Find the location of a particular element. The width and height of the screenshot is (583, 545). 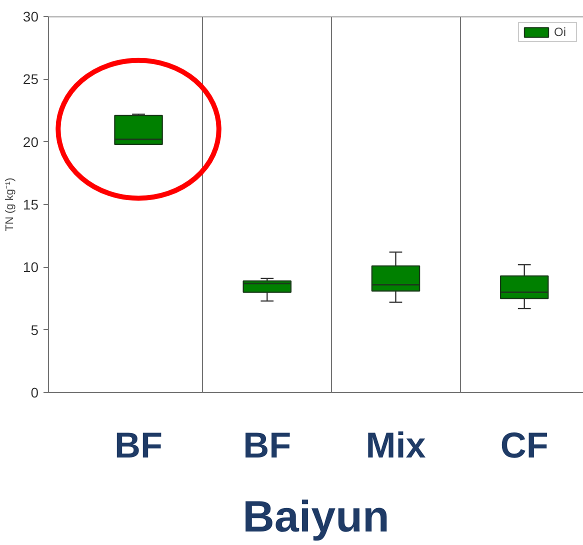

y-tick-label: 0 is located at coordinates (34, 392).